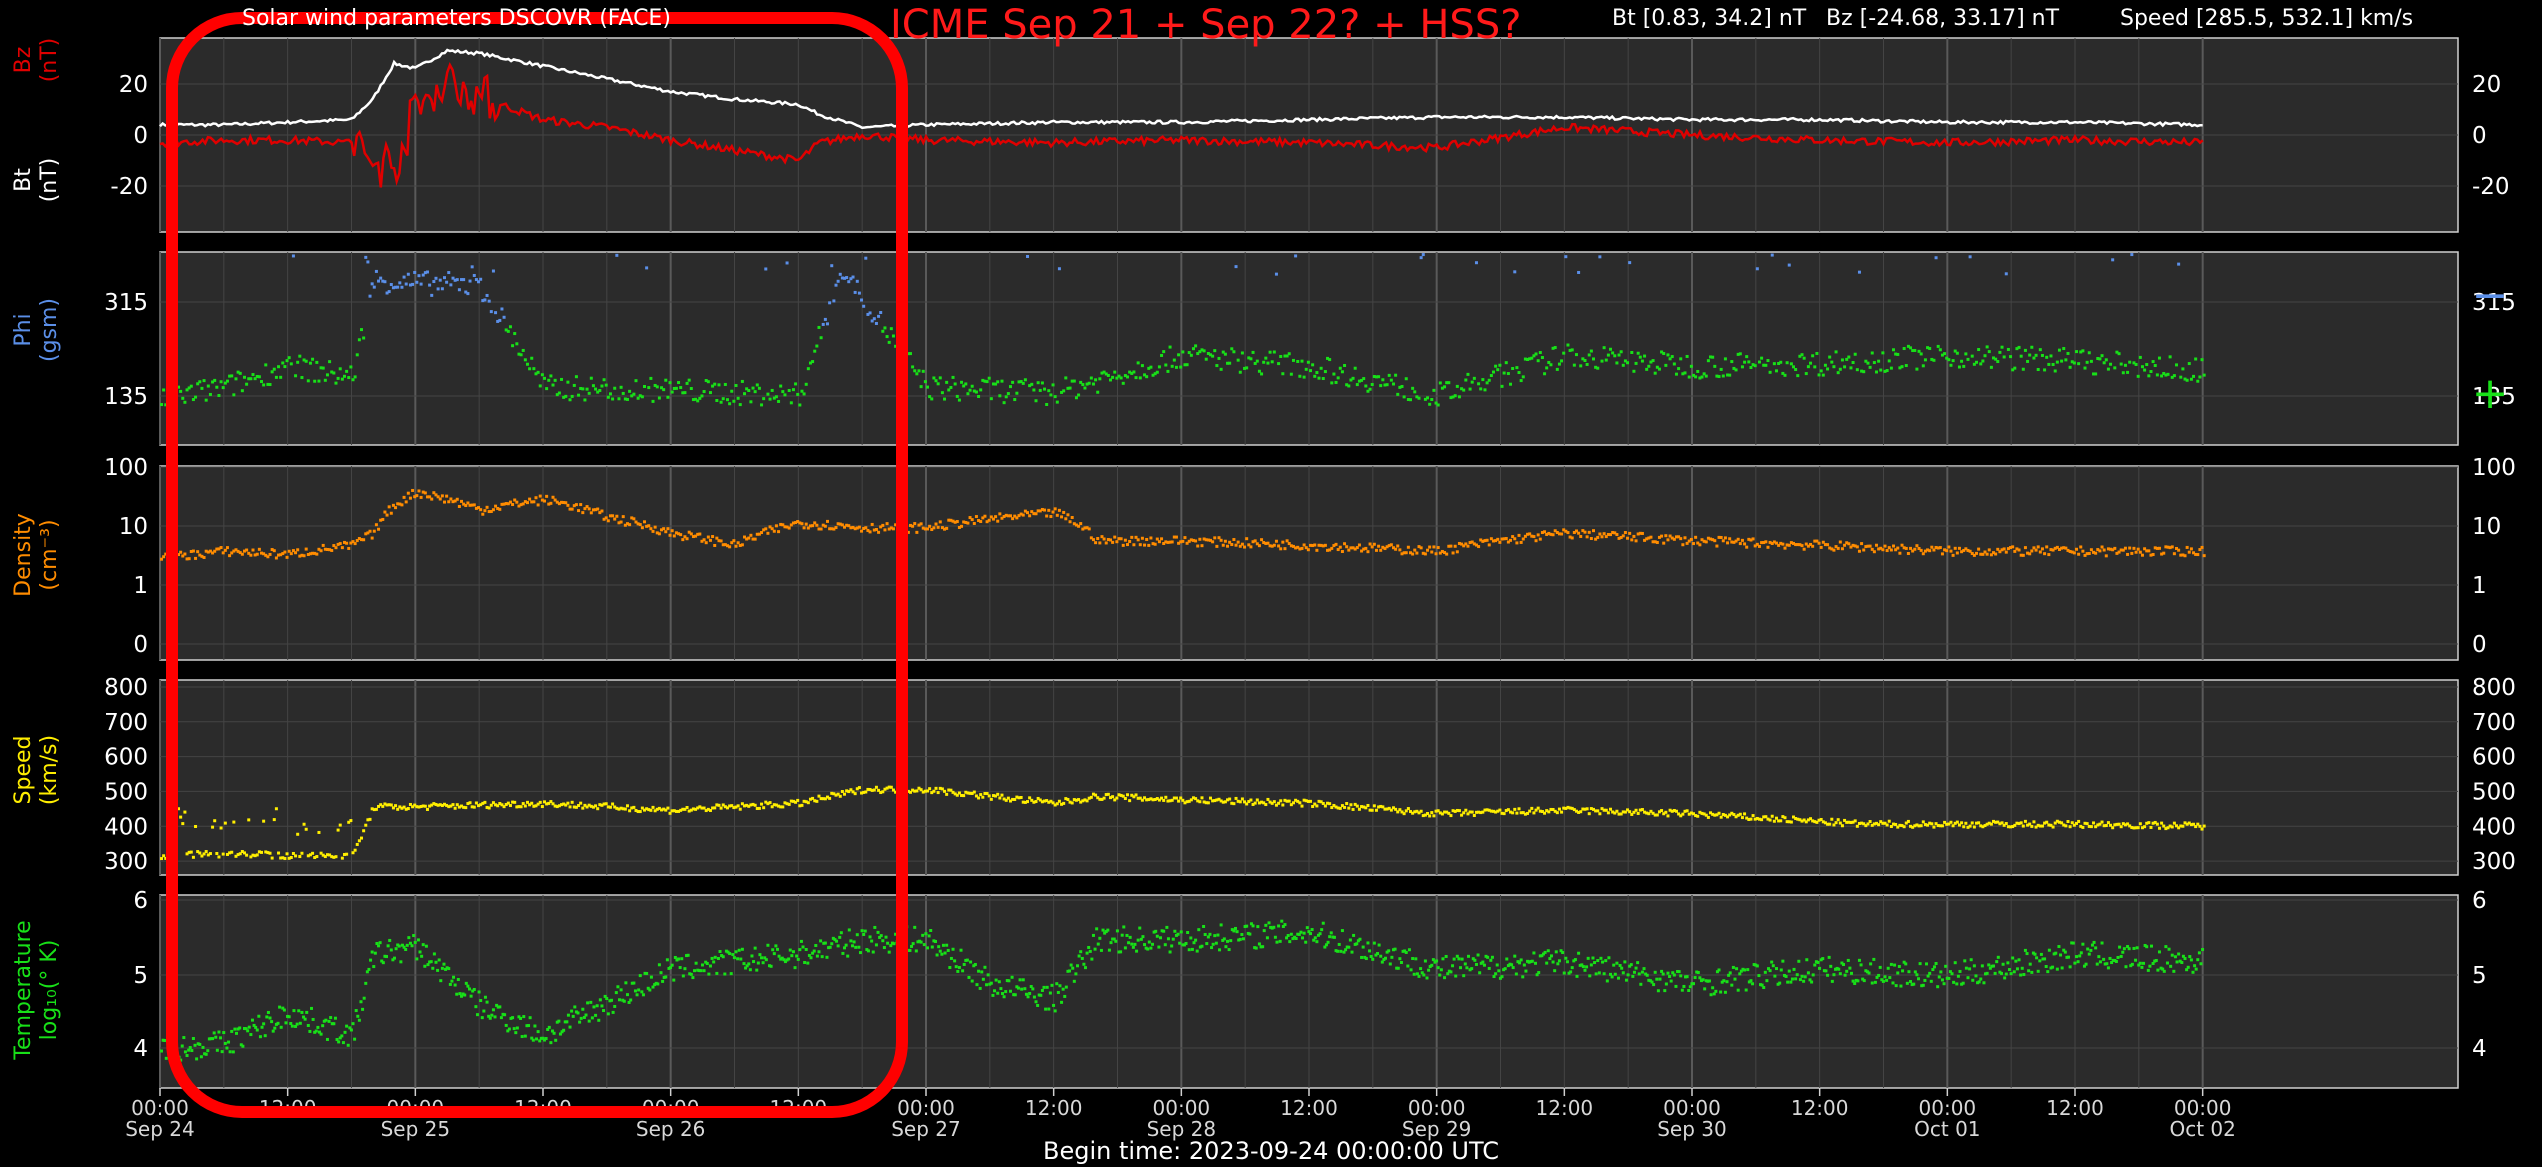 This screenshot has height=1167, width=2542. Describe the element at coordinates (126, 792) in the screenshot. I see `speed-tick-left: 500` at that location.